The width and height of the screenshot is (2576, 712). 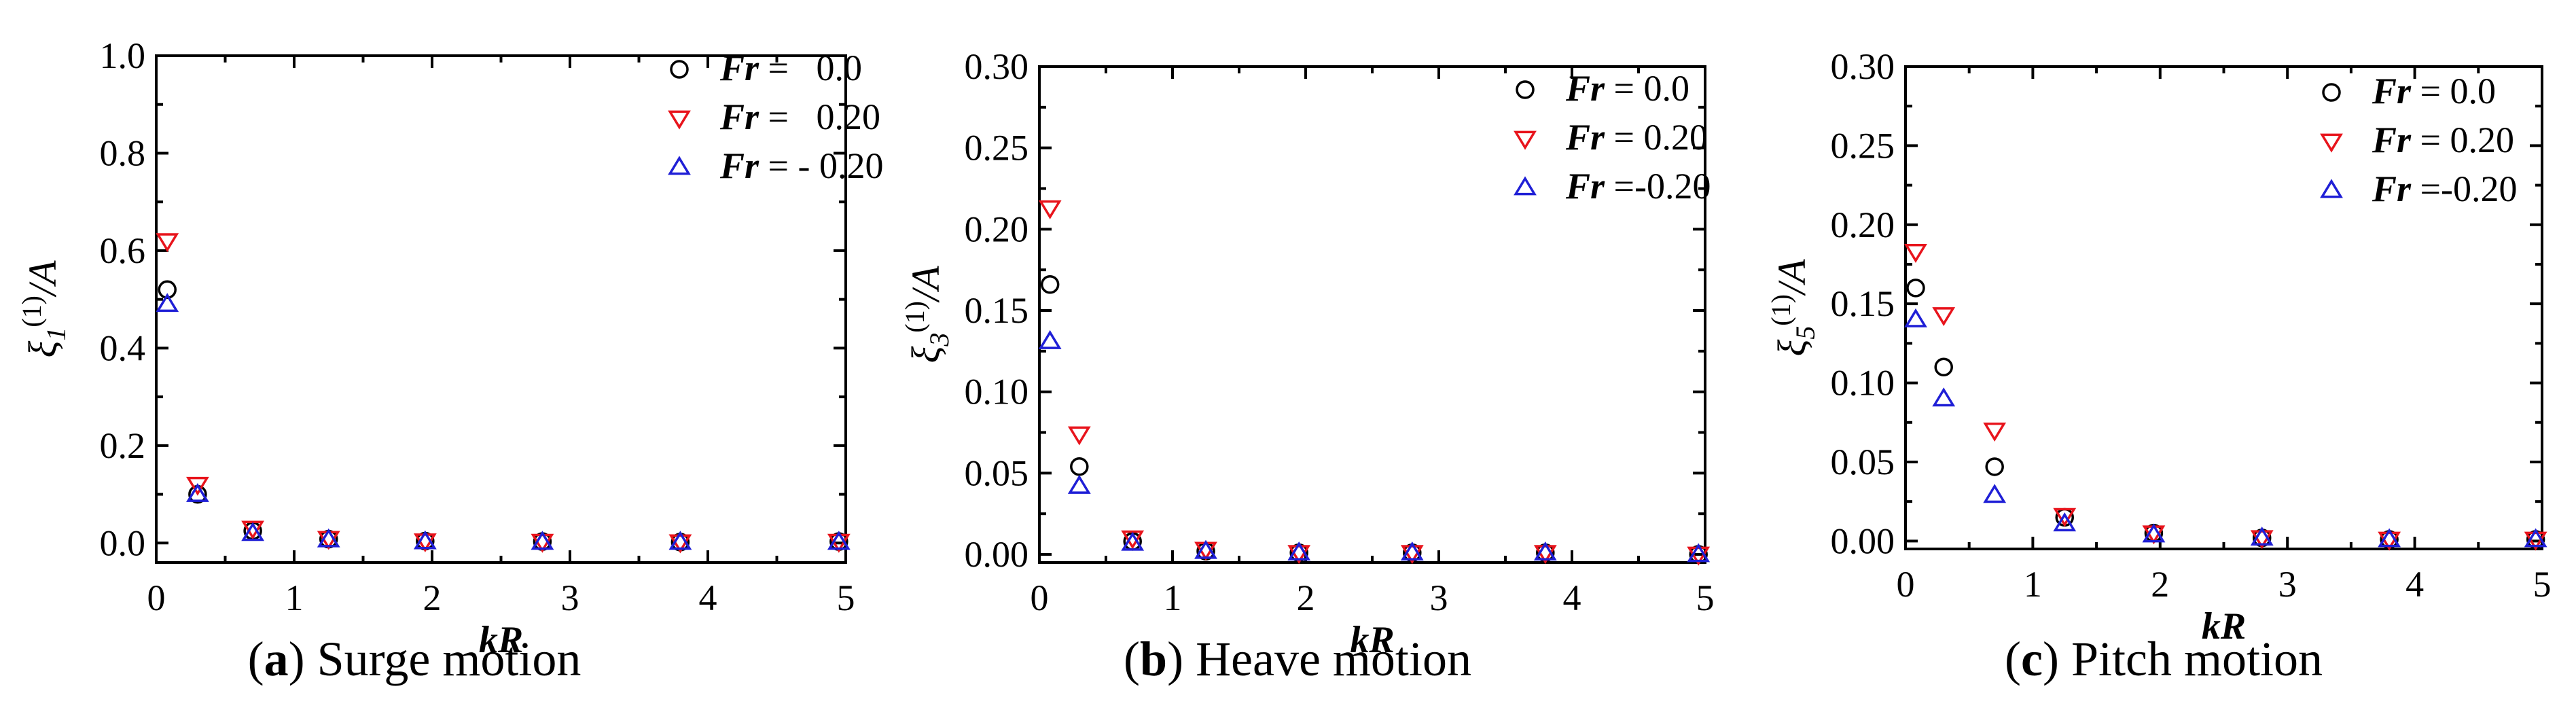 What do you see at coordinates (2164, 659) in the screenshot?
I see `caption-c: (c) Pitch motion` at bounding box center [2164, 659].